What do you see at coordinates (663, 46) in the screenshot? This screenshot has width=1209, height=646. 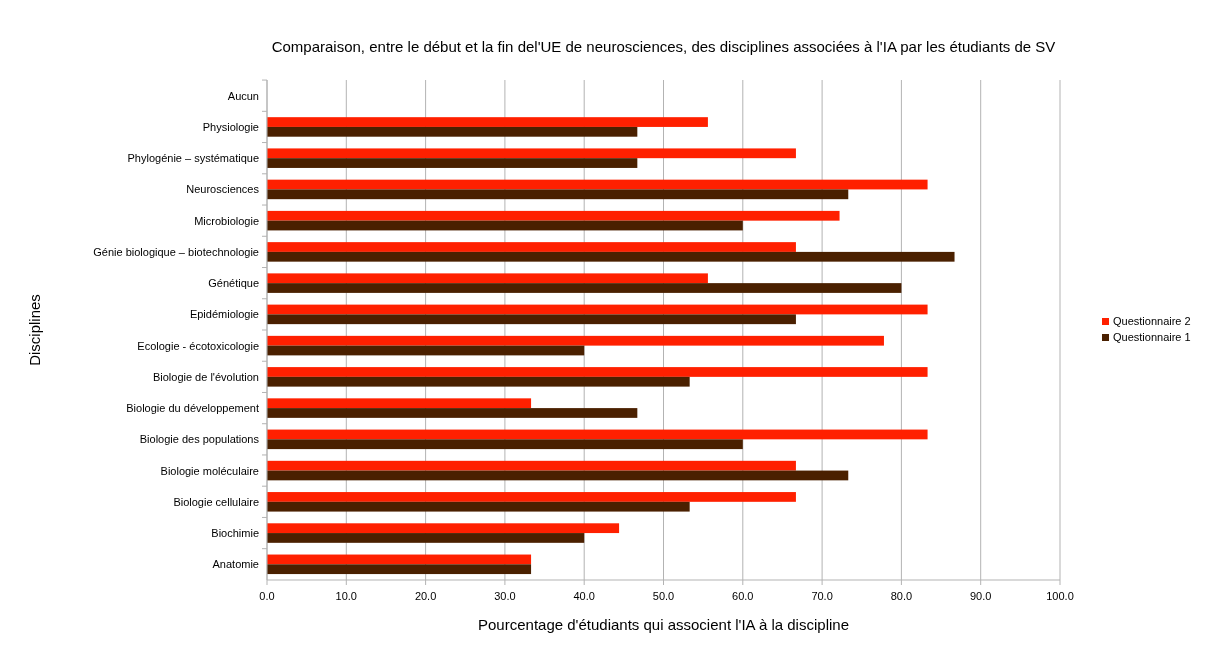 I see `chart-title: Comparaison, entre le début et la fin del'UE de neurosciences, des disciplines associées à l'IA par les étudiants de SV` at bounding box center [663, 46].